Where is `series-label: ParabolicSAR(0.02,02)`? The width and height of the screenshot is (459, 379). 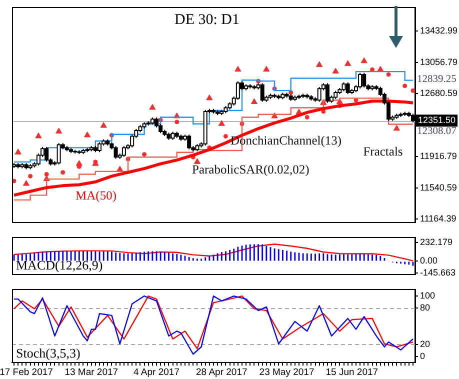
series-label: ParabolicSAR(0.02,02) is located at coordinates (251, 169).